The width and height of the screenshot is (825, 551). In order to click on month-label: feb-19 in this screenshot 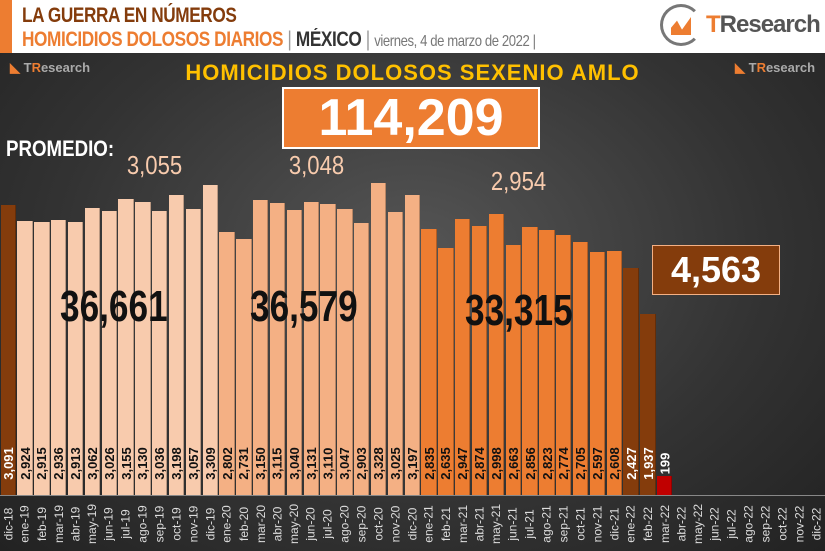, I will do `click(41, 524)`.